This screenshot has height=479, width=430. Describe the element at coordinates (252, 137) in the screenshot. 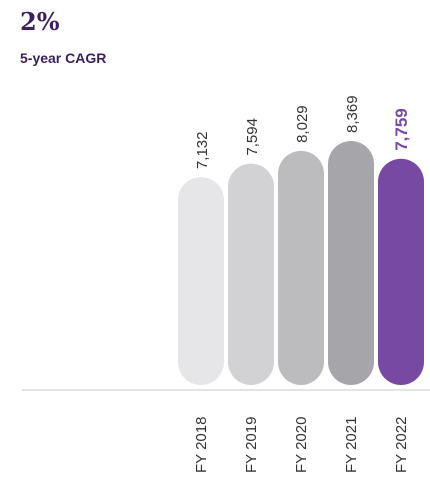

I see `value-label: 7,594` at that location.